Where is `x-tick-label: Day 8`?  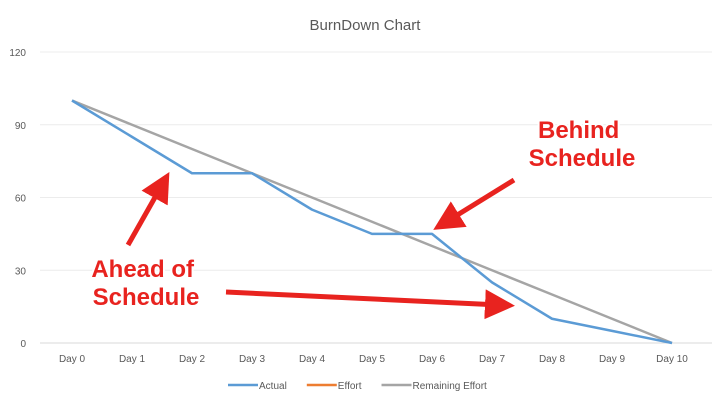 x-tick-label: Day 8 is located at coordinates (552, 359).